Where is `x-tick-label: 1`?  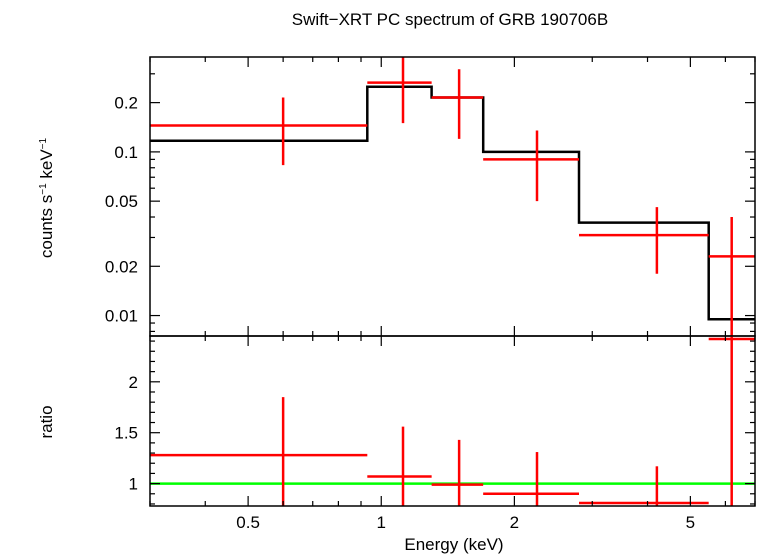
x-tick-label: 1 is located at coordinates (381, 522).